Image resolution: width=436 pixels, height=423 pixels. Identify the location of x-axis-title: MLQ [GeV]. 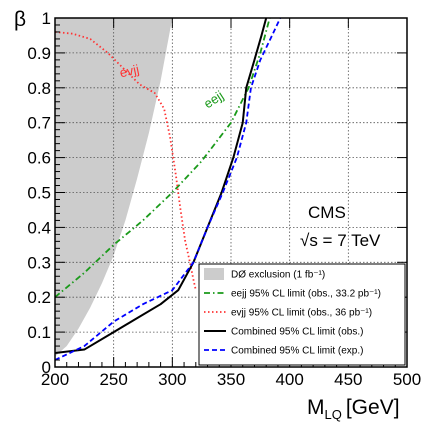
(353, 409).